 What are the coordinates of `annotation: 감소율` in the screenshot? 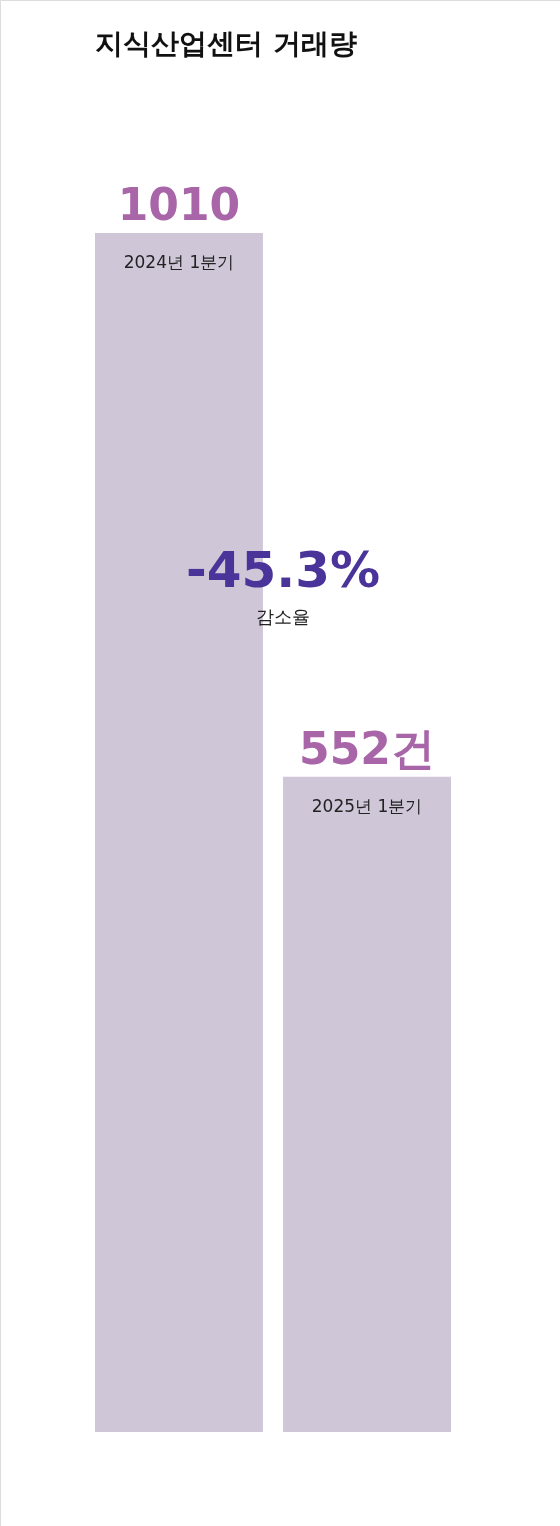 It's located at (283, 616).